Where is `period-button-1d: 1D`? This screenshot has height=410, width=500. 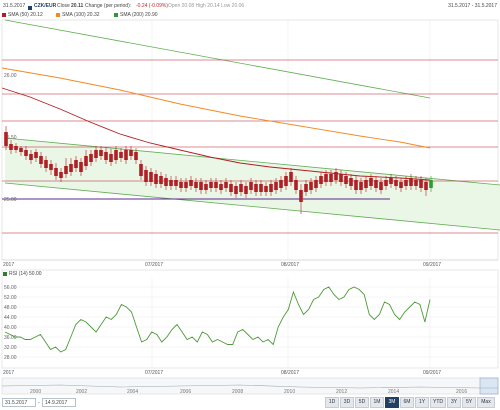
period-button-1d: 1D is located at coordinates (332, 402).